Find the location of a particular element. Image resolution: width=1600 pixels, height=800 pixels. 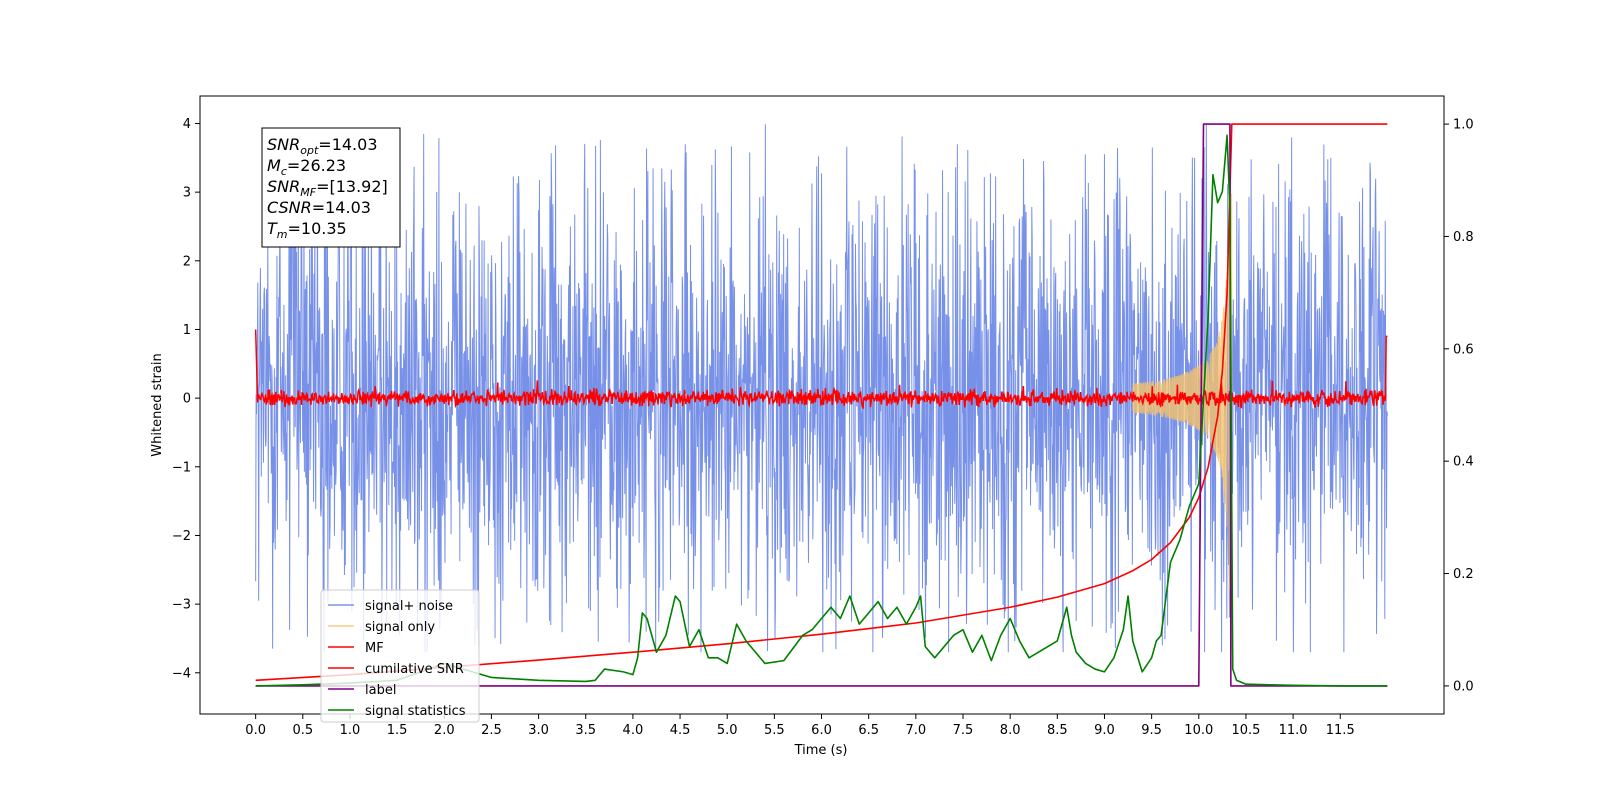

y-axis-left-label: Whitened strain is located at coordinates (157, 404).